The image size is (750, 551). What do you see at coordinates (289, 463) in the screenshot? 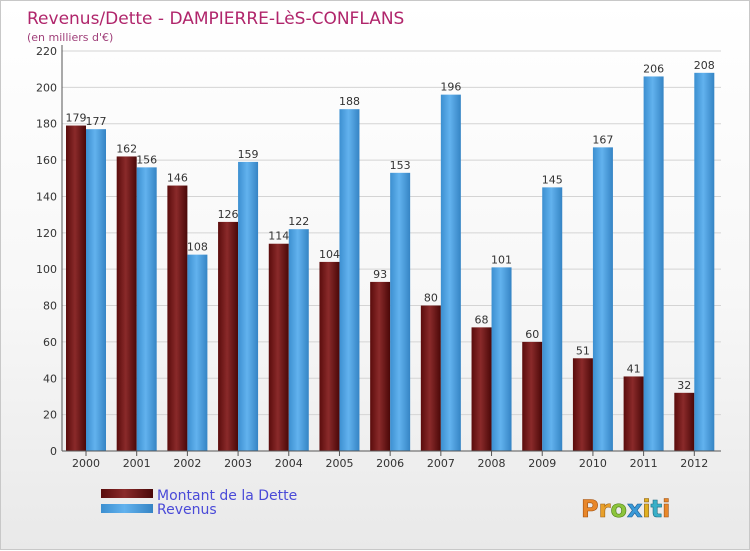
I see `x-tick-label: 2004` at bounding box center [289, 463].